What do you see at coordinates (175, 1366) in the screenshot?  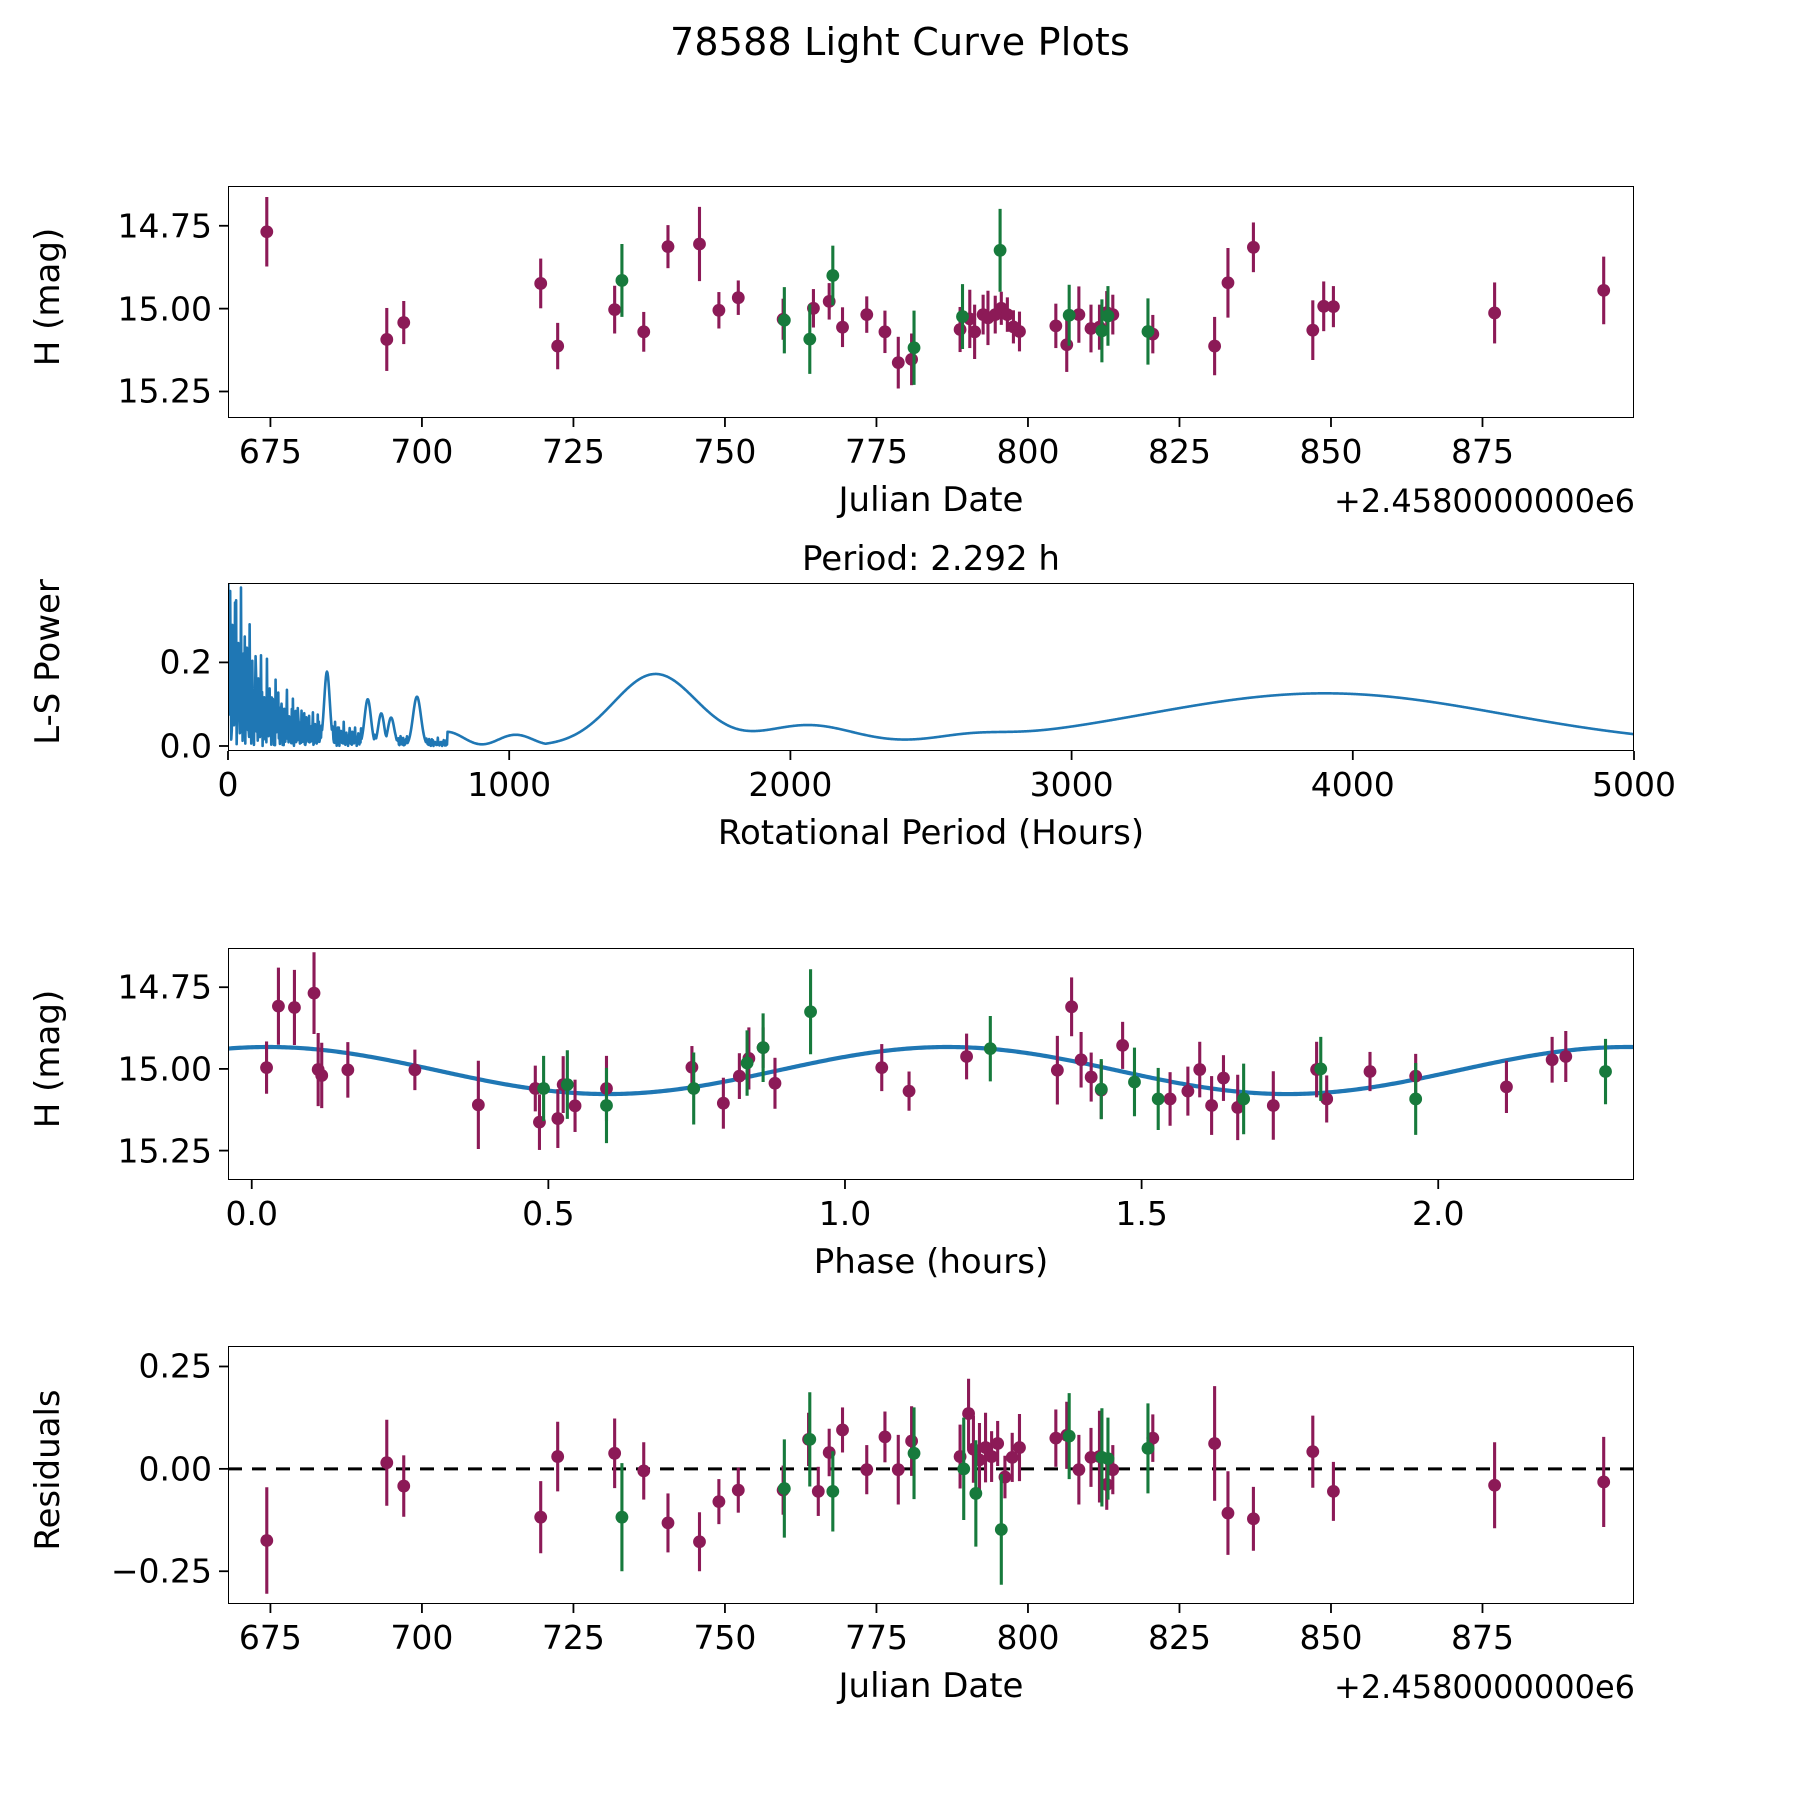 I see `y-tick-label: 0.25` at bounding box center [175, 1366].